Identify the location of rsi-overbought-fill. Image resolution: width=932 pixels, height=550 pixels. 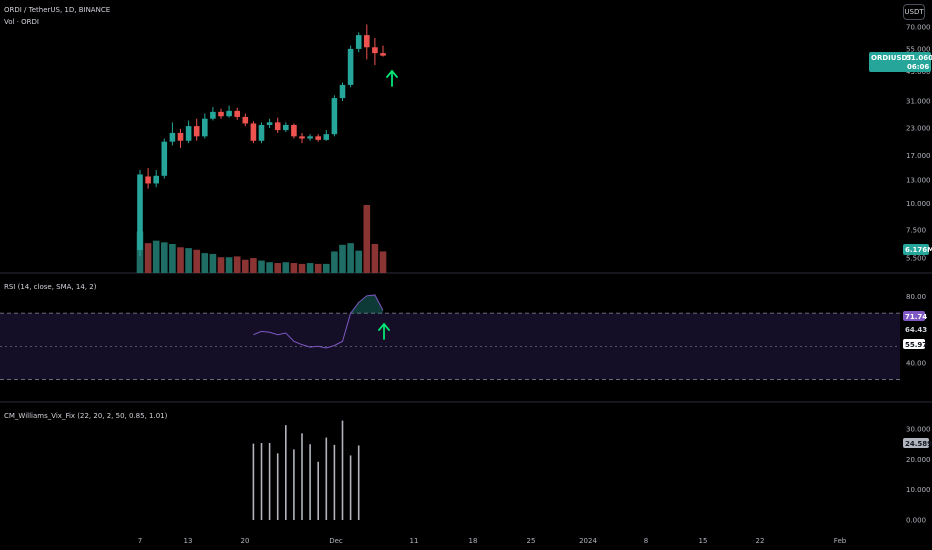
(318, 304).